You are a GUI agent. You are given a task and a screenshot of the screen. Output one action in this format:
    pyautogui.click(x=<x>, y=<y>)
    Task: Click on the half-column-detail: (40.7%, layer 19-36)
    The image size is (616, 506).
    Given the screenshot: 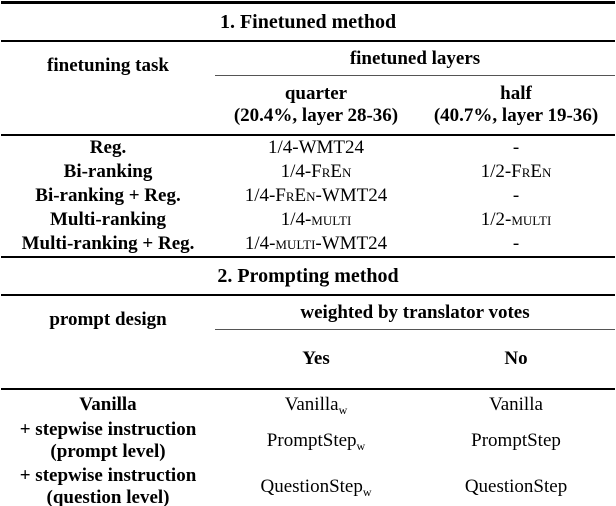 What is the action you would take?
    pyautogui.click(x=516, y=115)
    